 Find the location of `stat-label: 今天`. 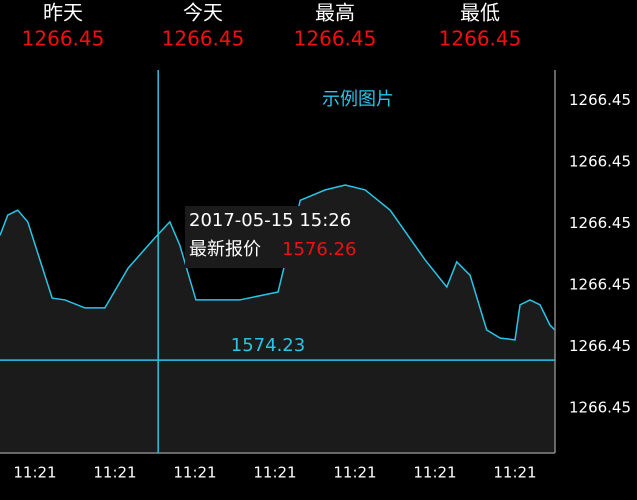

stat-label: 今天 is located at coordinates (203, 13).